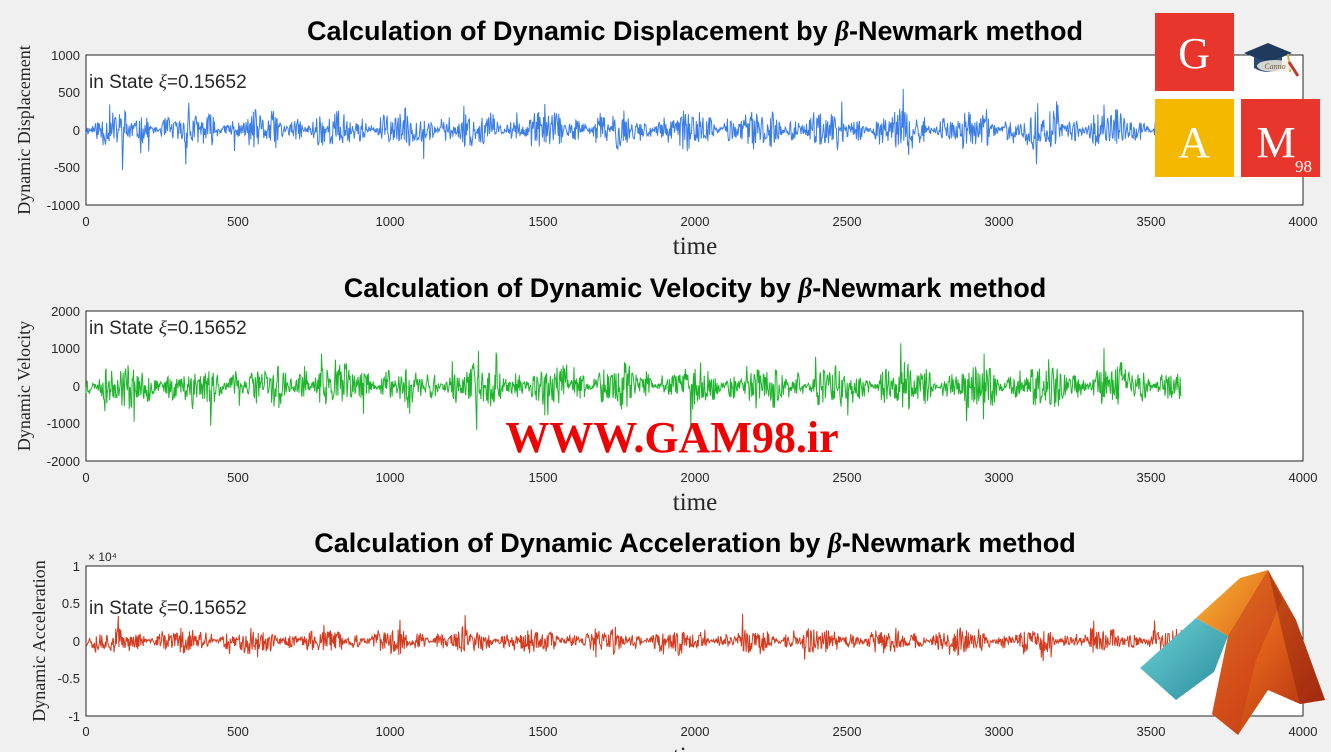  I want to click on xticks-acceleration: 0 500 1000 1500 2000 2500 3000 3500 4000, so click(699, 731).